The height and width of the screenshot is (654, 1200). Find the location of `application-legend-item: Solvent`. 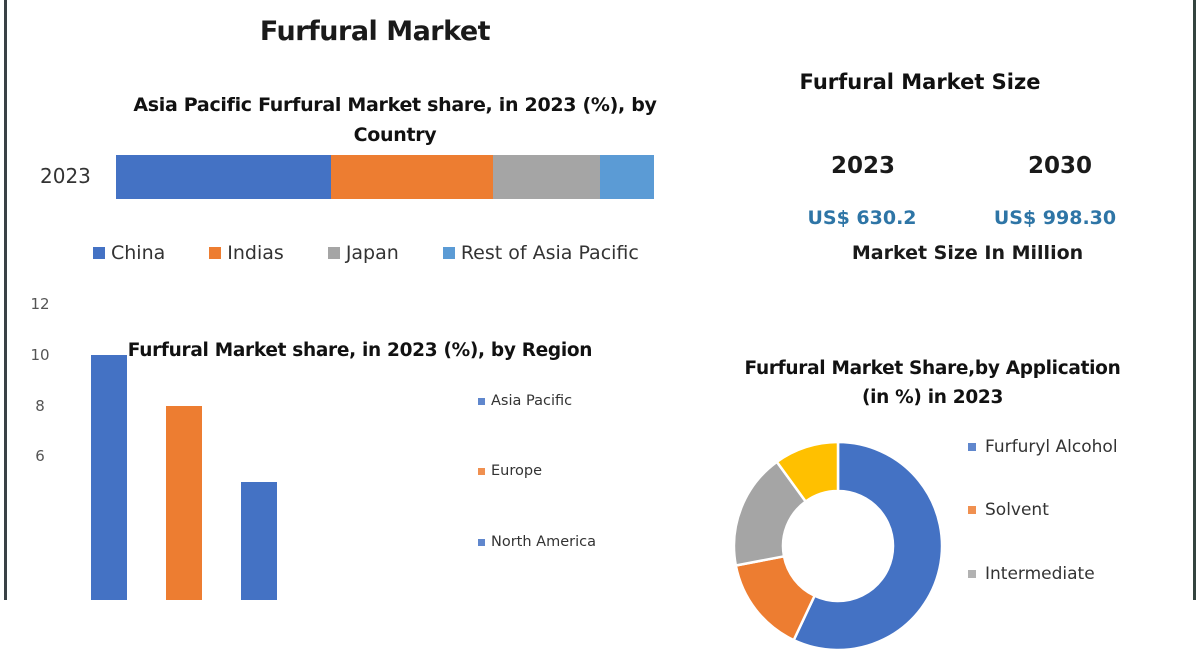

application-legend-item: Solvent is located at coordinates (1008, 510).